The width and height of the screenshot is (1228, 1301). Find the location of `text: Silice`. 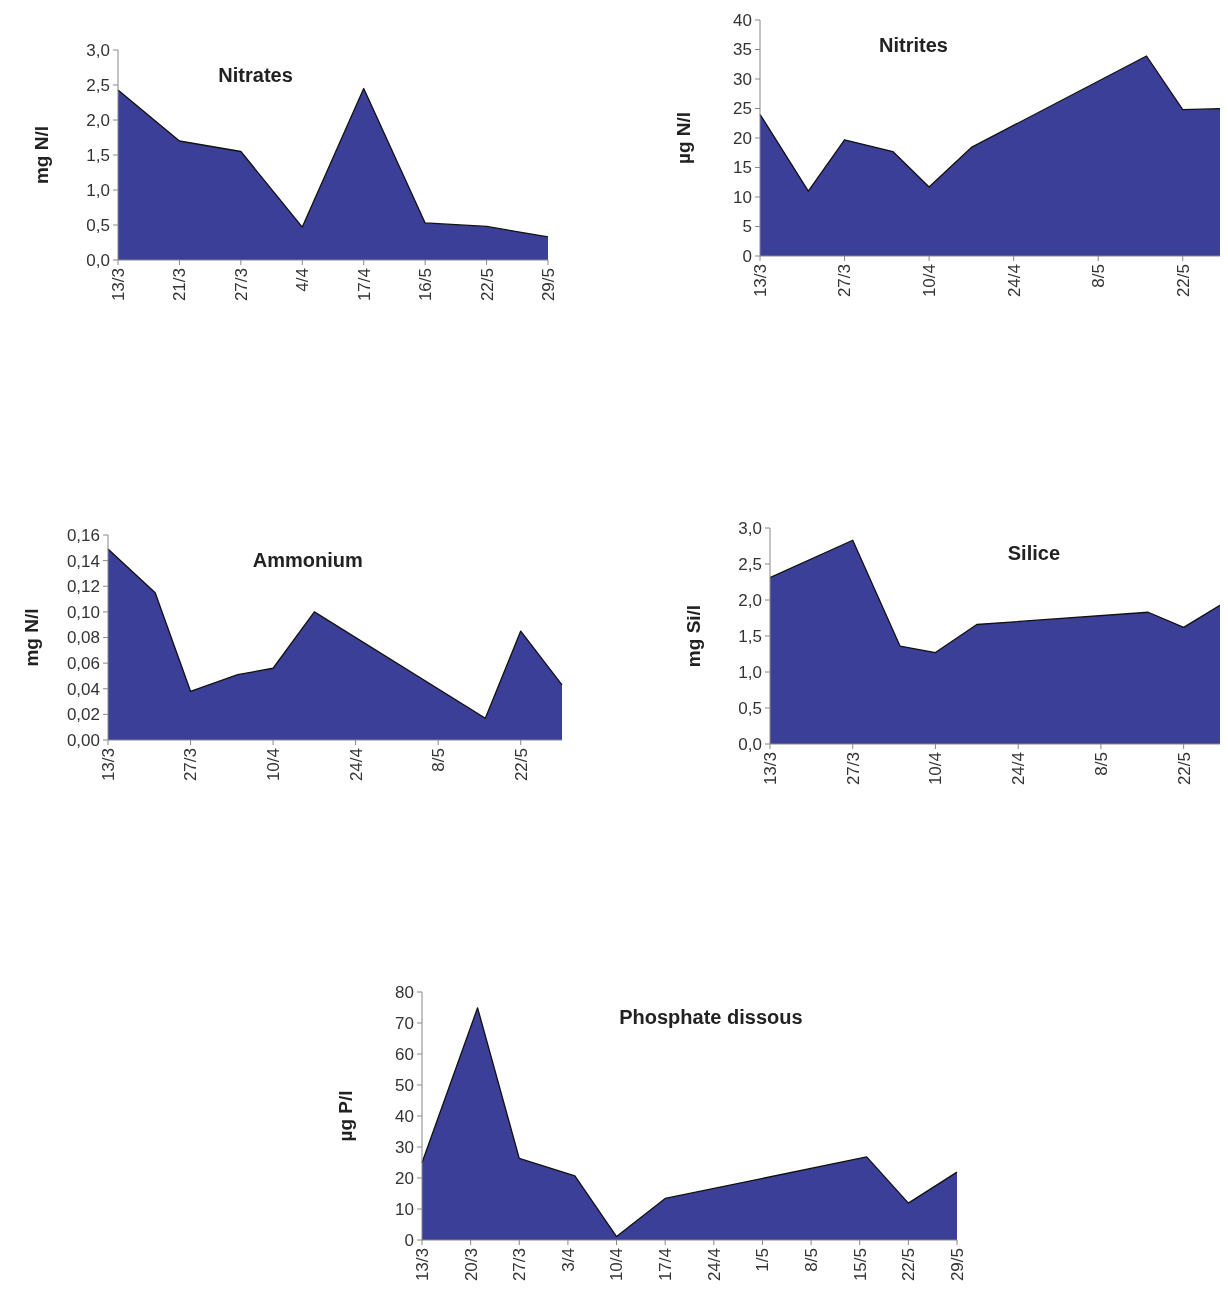

text: Silice is located at coordinates (1034, 553).